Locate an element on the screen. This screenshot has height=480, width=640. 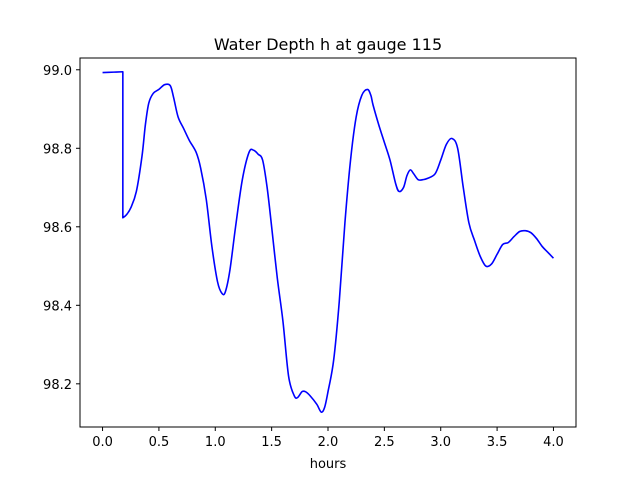
y-tick-label: 99.0 is located at coordinates (57, 71).